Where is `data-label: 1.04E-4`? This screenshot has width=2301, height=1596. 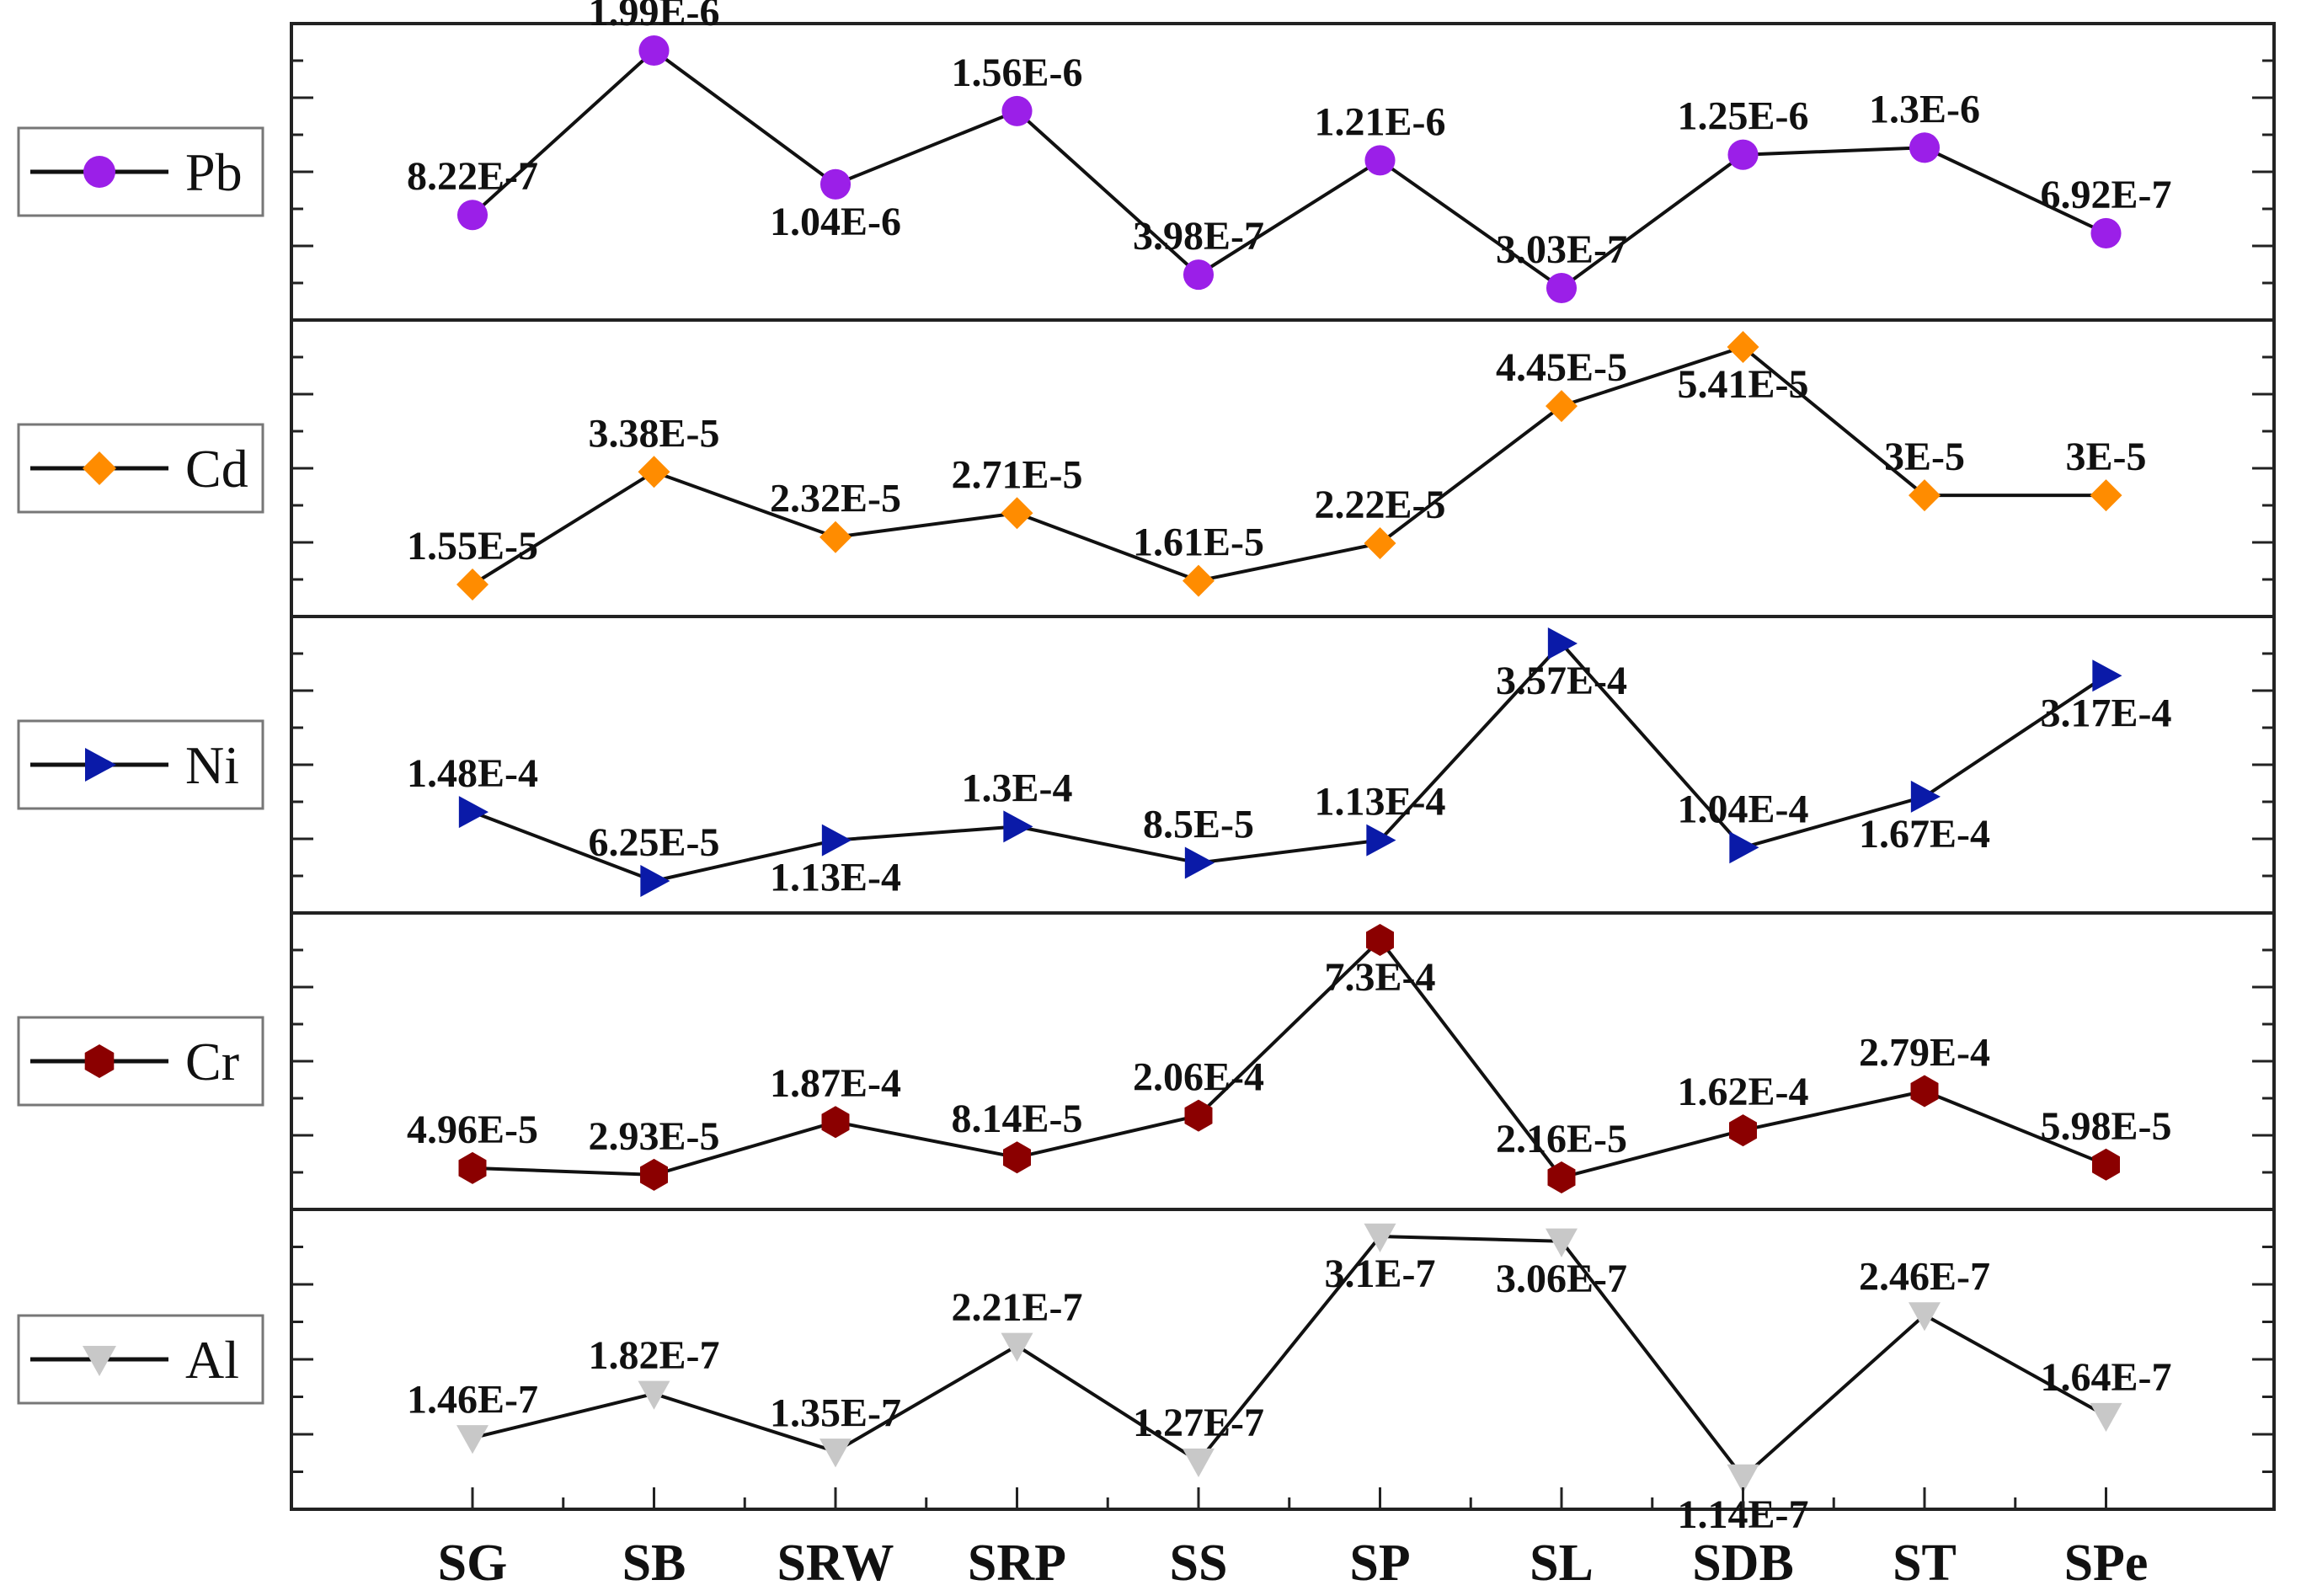 data-label: 1.04E-4 is located at coordinates (1743, 809).